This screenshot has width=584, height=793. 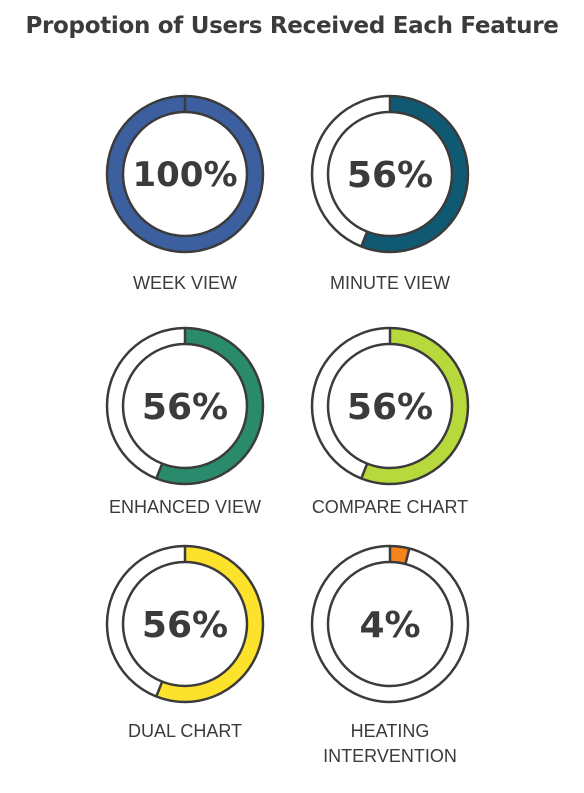 What do you see at coordinates (390, 283) in the screenshot?
I see `donut-label: MINUTE VIEW` at bounding box center [390, 283].